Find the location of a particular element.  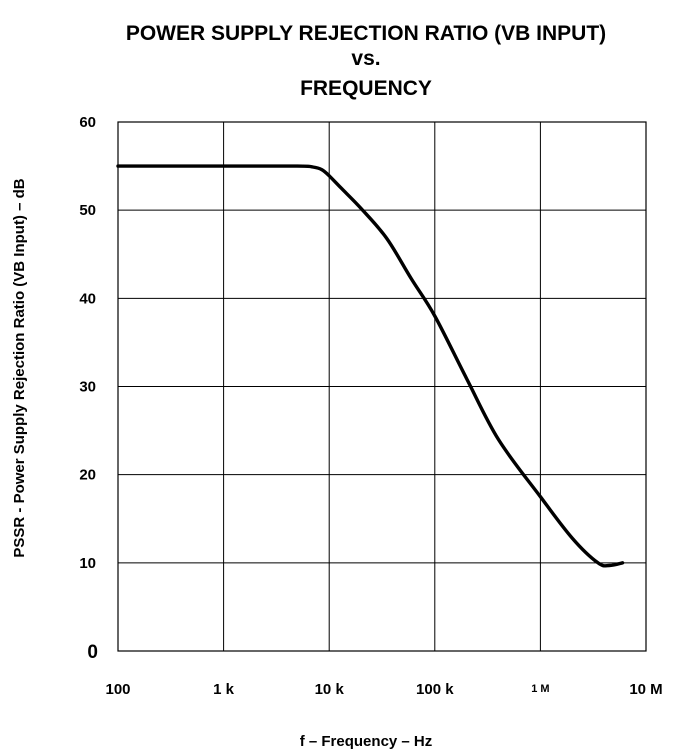

x-tick-label: 10 k is located at coordinates (330, 689).